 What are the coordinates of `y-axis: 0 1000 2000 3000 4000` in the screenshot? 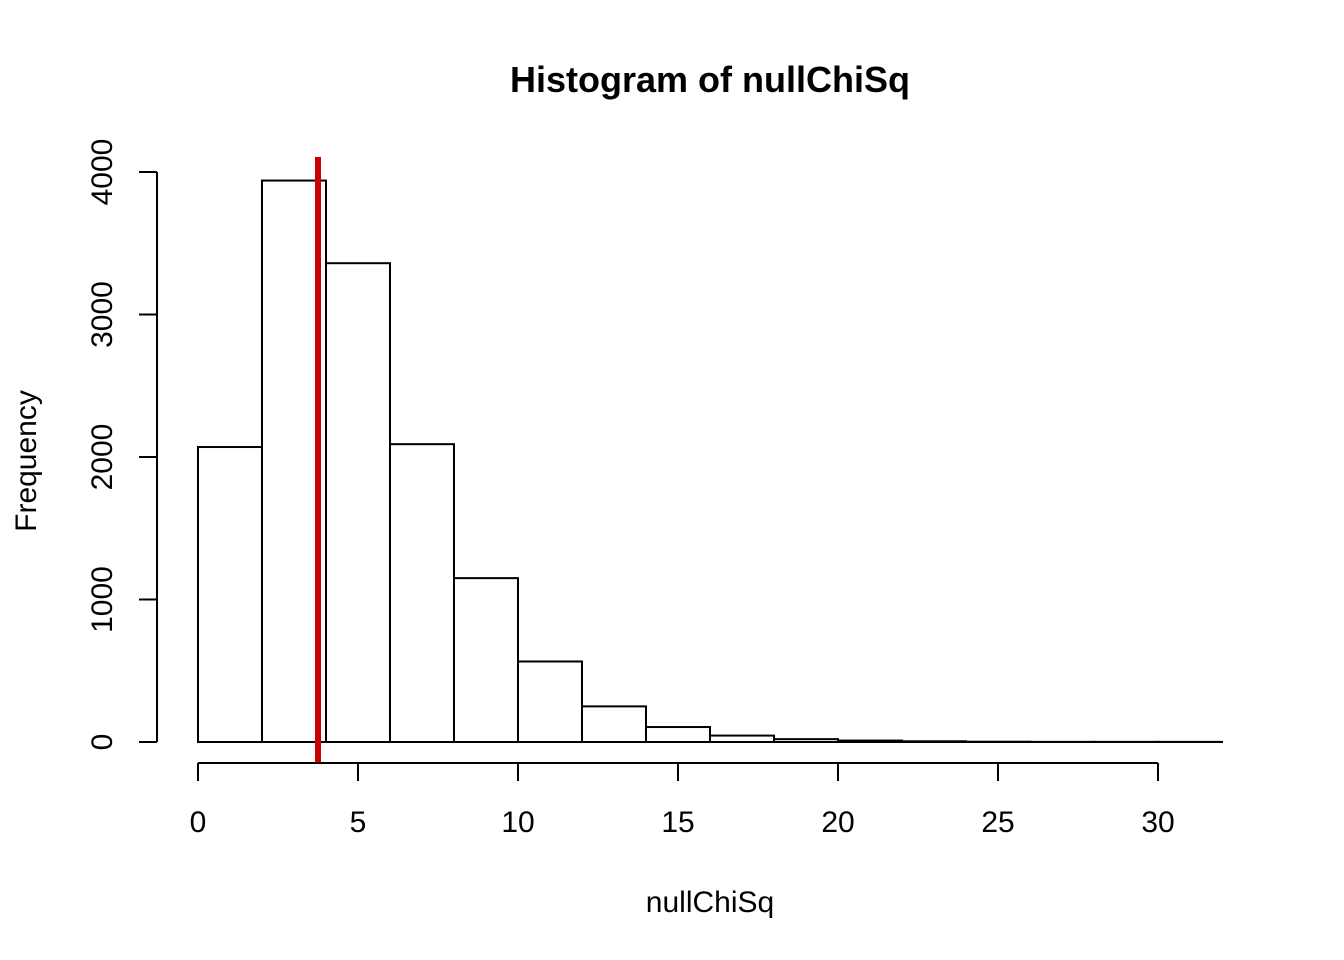 It's located at (122, 445).